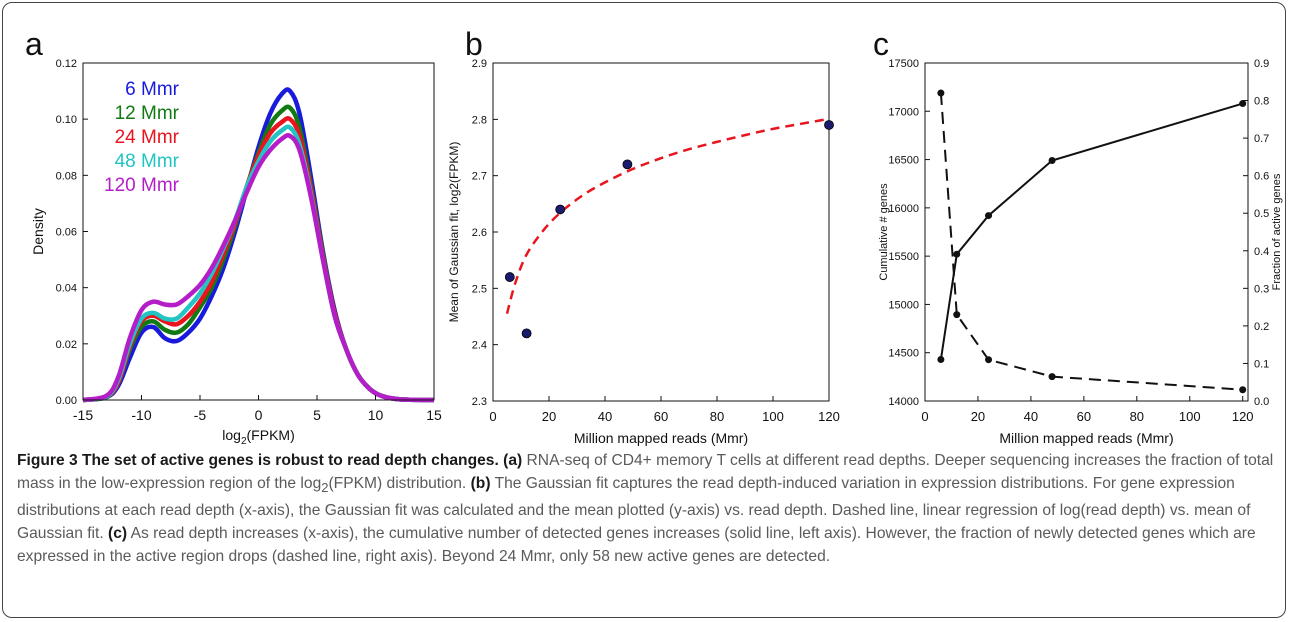 Image resolution: width=1290 pixels, height=622 pixels. I want to click on panel-c-right-y-tick-label: 0.5, so click(1261, 214).